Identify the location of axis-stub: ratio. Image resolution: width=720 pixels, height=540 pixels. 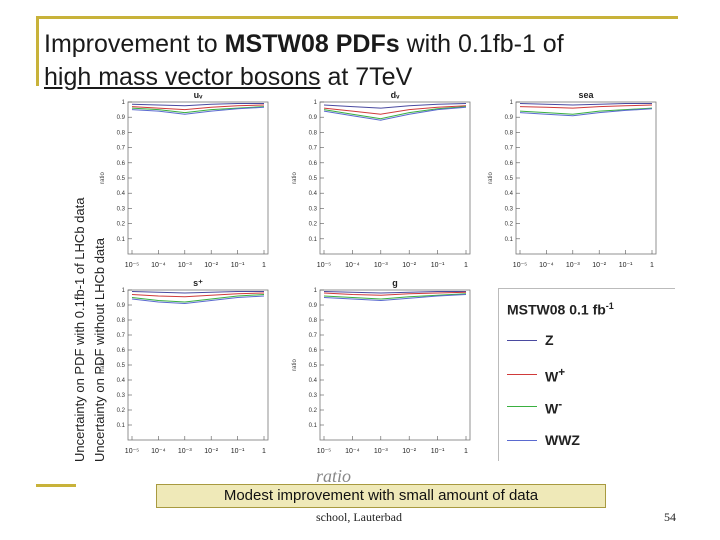
(334, 476).